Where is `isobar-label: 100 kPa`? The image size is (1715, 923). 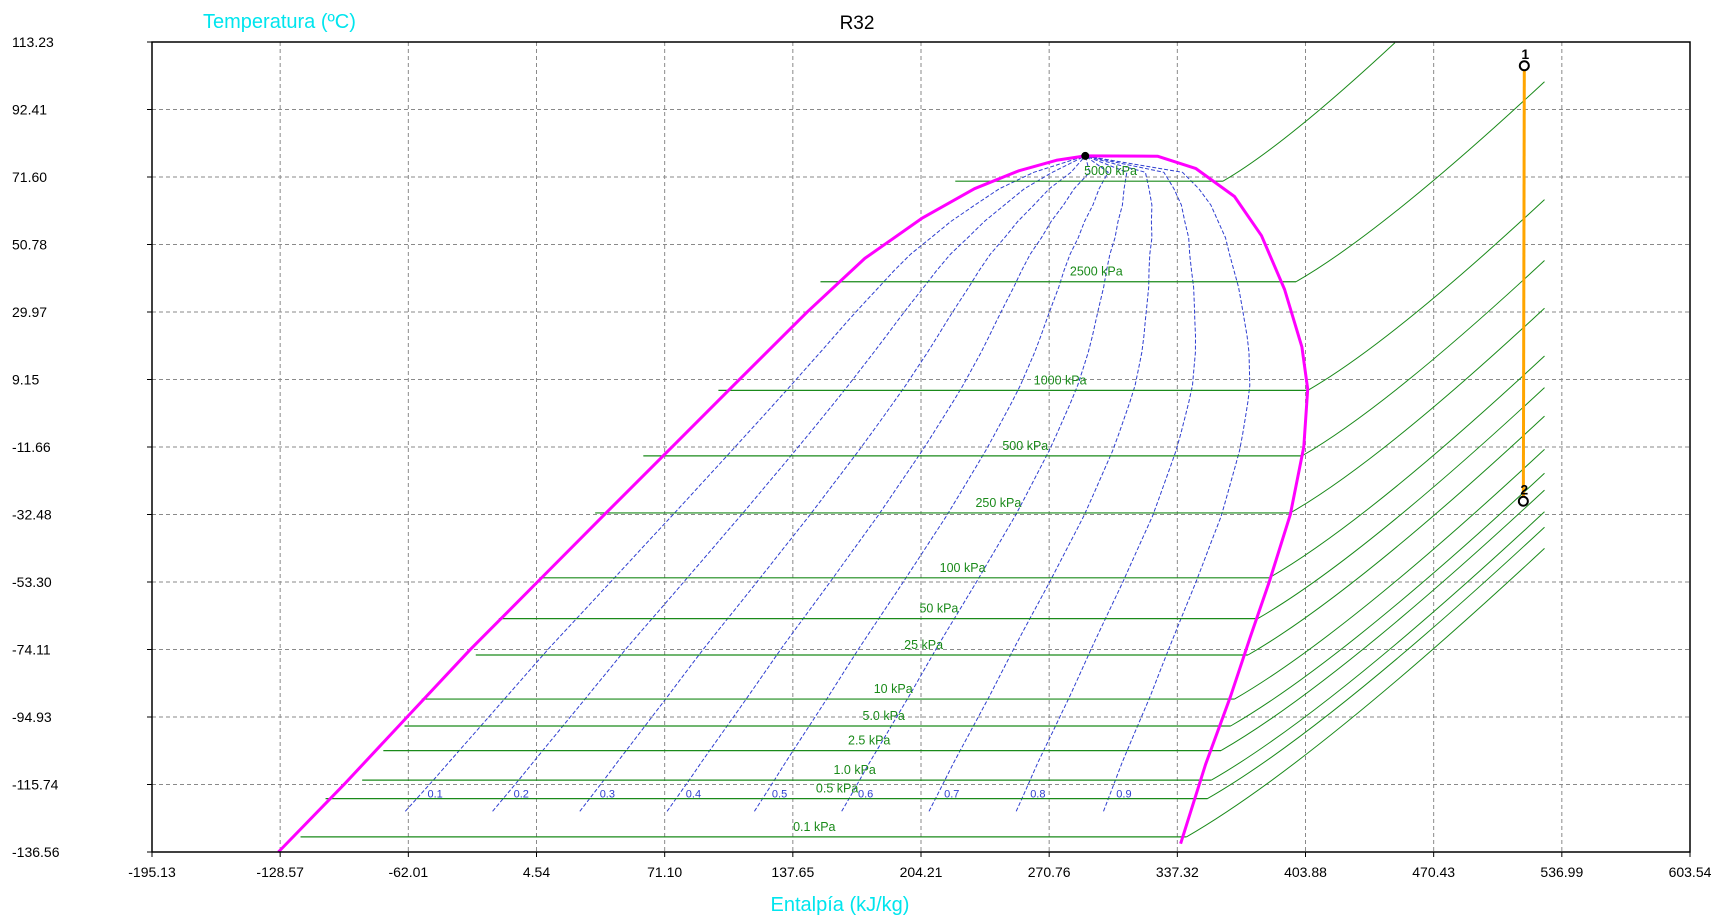
isobar-label: 100 kPa is located at coordinates (963, 568).